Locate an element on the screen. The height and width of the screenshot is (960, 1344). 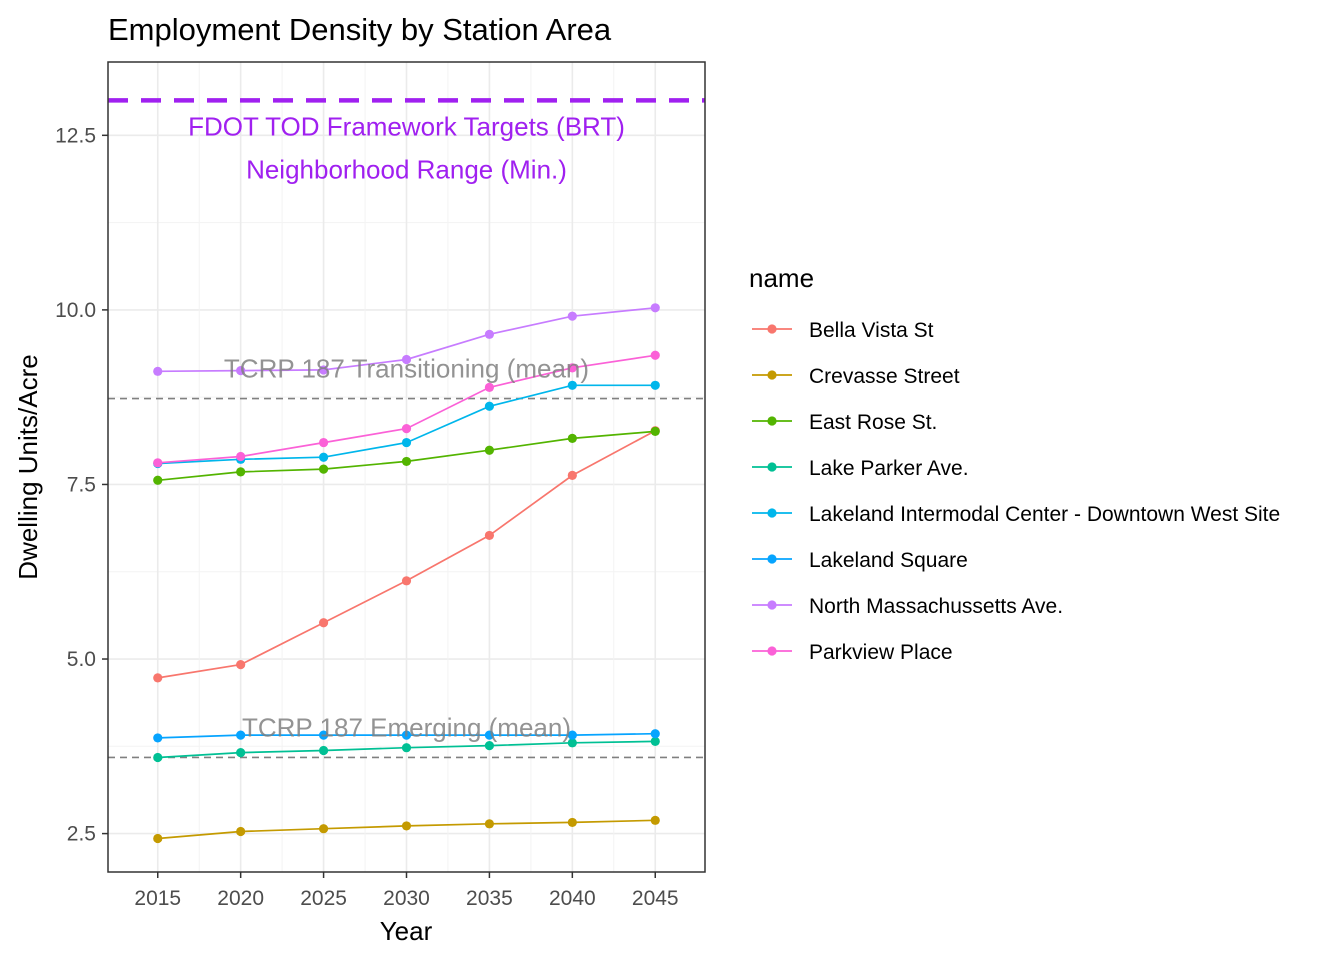
legend-label: Lake Parker Ave. is located at coordinates (889, 468).